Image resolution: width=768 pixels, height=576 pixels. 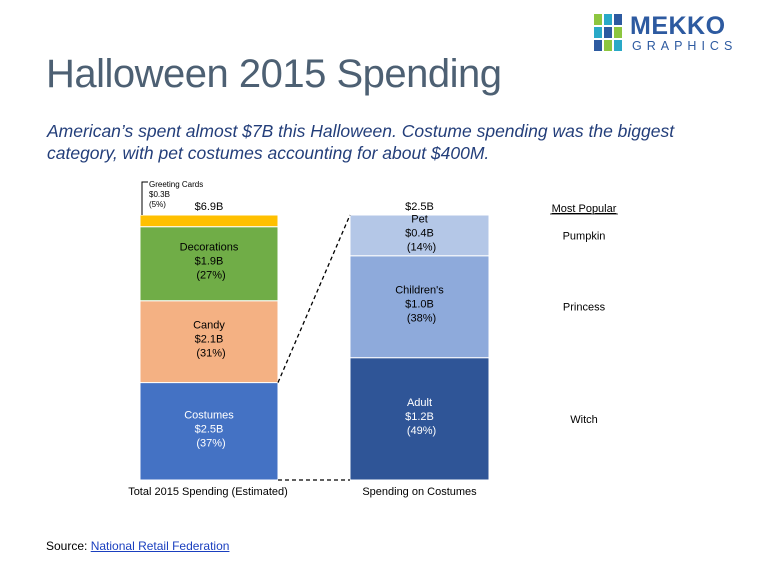 What do you see at coordinates (209, 415) in the screenshot?
I see `segment-name-label: Costumes` at bounding box center [209, 415].